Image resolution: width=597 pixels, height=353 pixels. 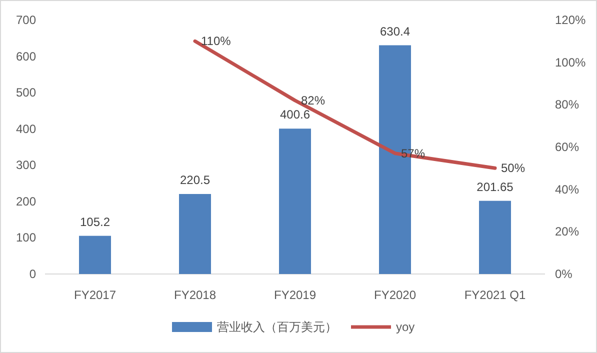 I want to click on data-label: 400.6, so click(x=295, y=115).